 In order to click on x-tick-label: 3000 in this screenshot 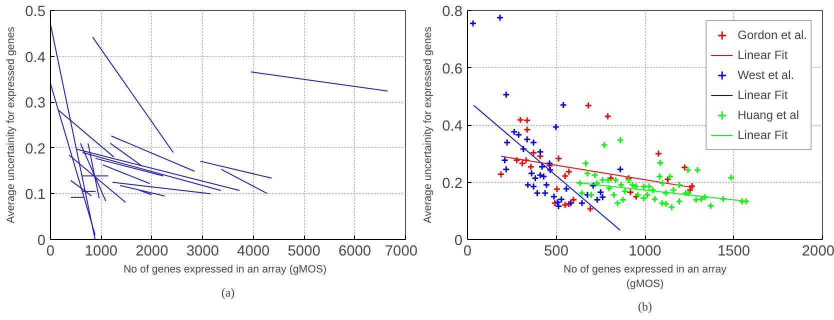, I will do `click(202, 252)`.